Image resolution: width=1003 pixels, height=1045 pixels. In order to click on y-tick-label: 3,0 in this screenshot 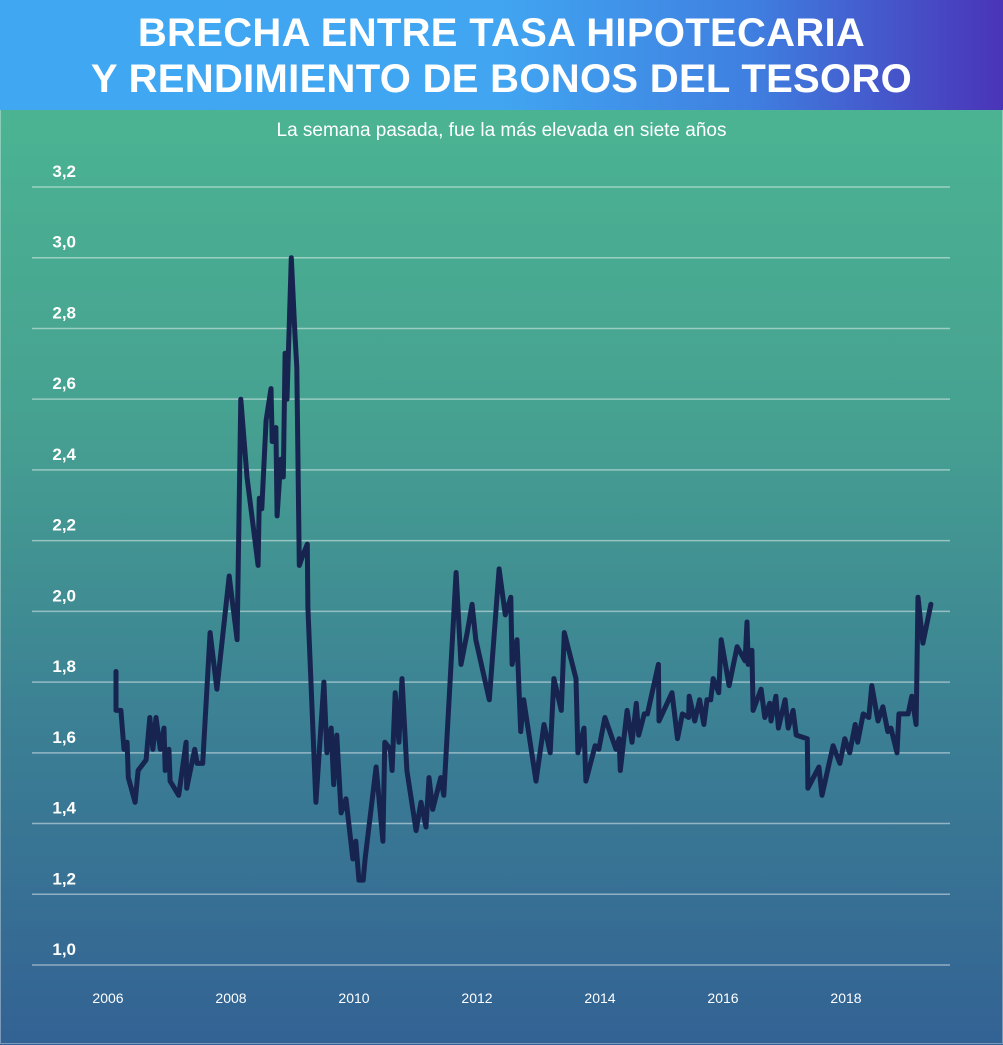, I will do `click(64, 242)`.